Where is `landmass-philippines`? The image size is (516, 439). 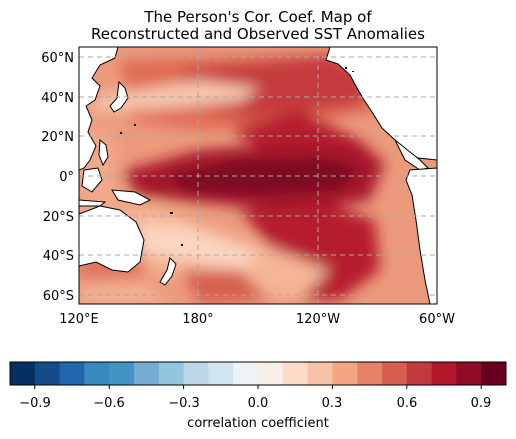 landmass-philippines is located at coordinates (103, 152).